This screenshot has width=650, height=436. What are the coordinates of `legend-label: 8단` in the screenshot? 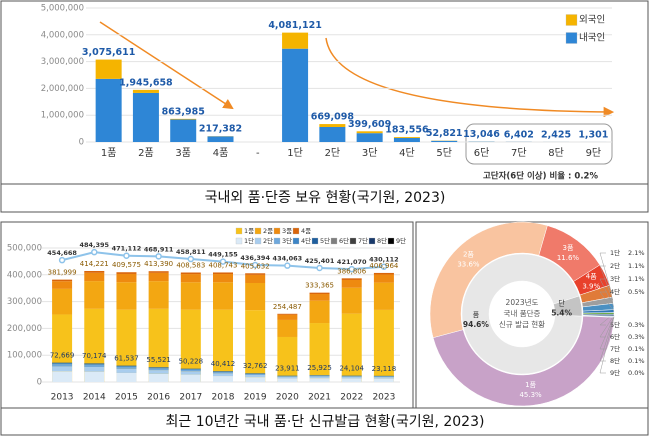 It's located at (382, 240).